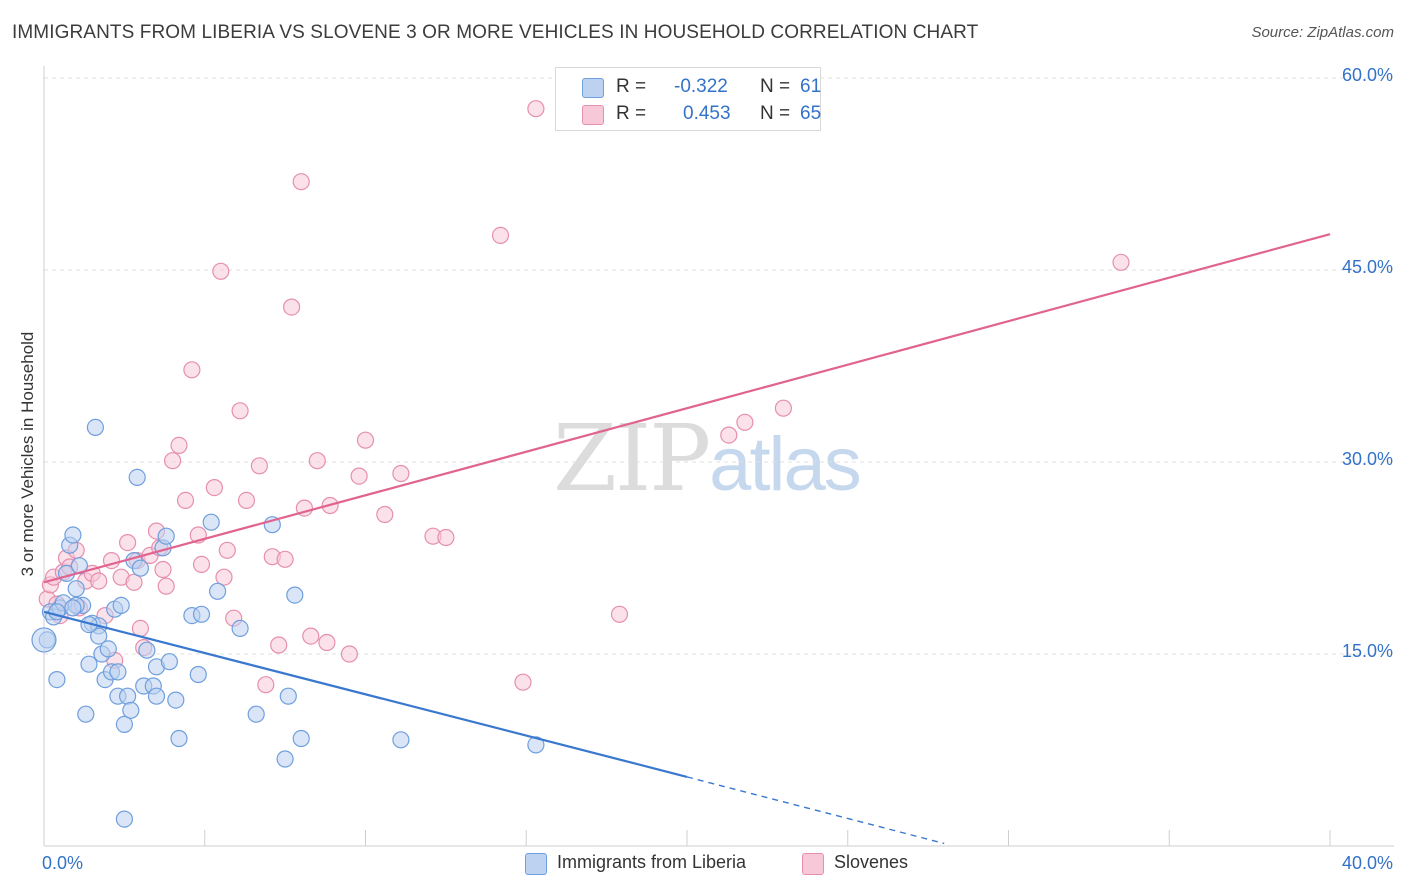 The width and height of the screenshot is (1406, 892). I want to click on bottom-legend-label: Slovenes, so click(871, 862).